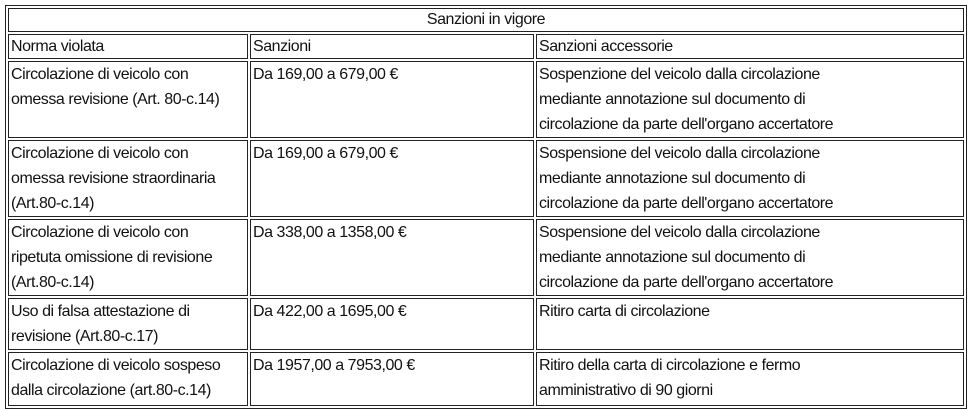 The image size is (972, 409). I want to click on cell-sanzioni: Da 422,00 a 1695,00 €, so click(392, 324).